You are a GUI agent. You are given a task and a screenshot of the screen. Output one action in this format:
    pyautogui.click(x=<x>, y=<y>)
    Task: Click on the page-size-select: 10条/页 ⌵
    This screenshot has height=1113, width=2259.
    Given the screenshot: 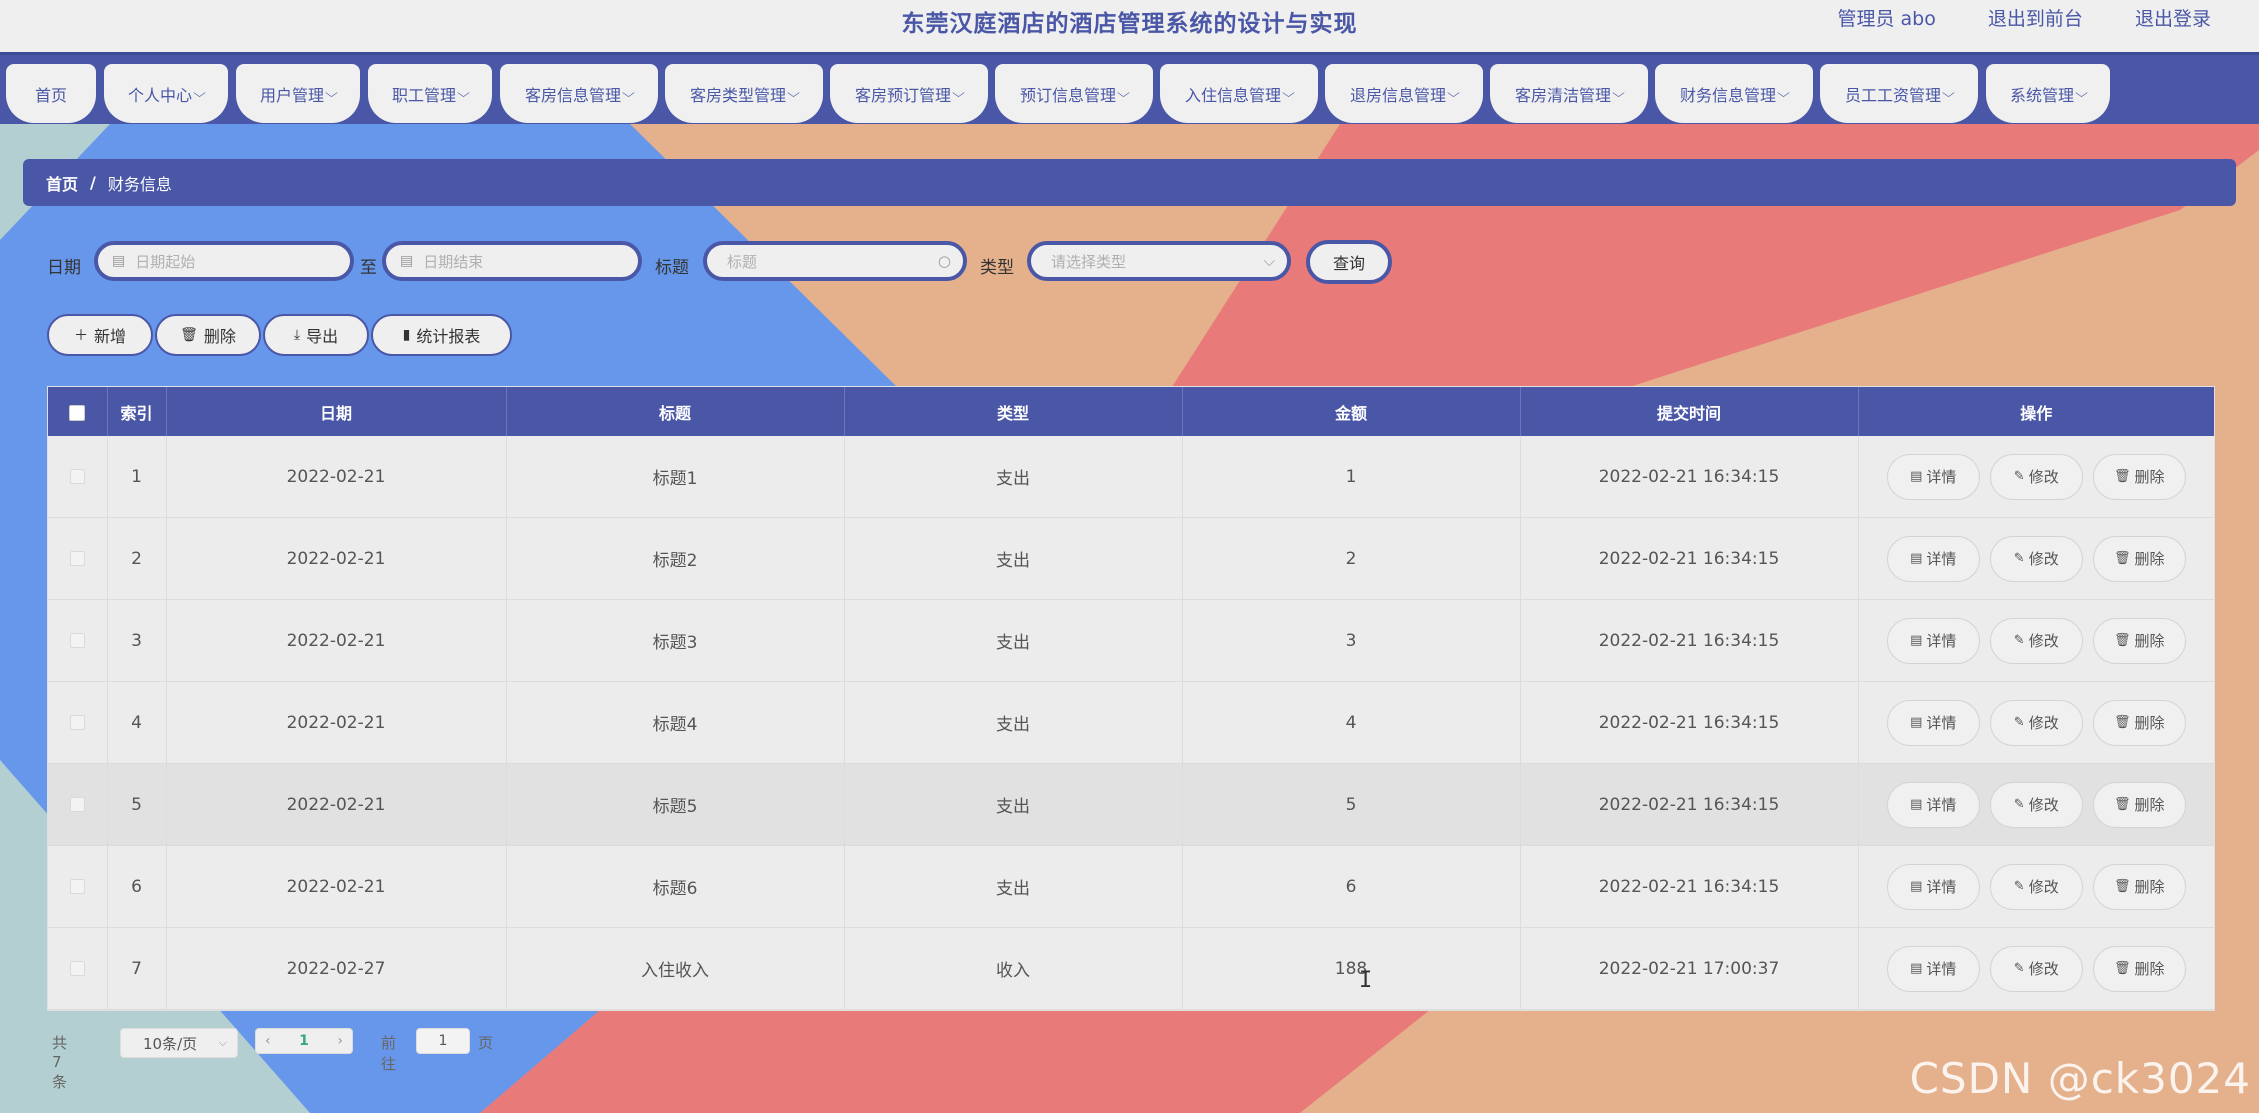 What is the action you would take?
    pyautogui.click(x=179, y=1043)
    